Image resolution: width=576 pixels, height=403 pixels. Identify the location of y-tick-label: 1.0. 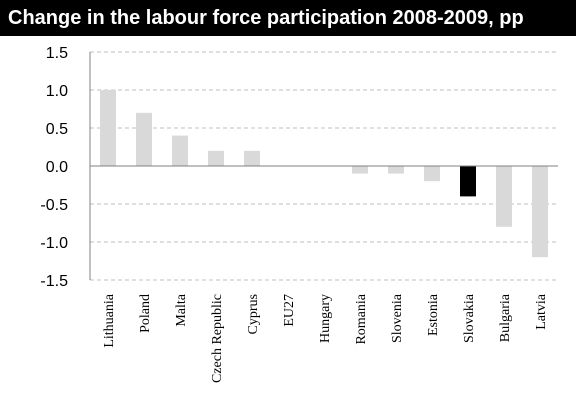
(57, 91).